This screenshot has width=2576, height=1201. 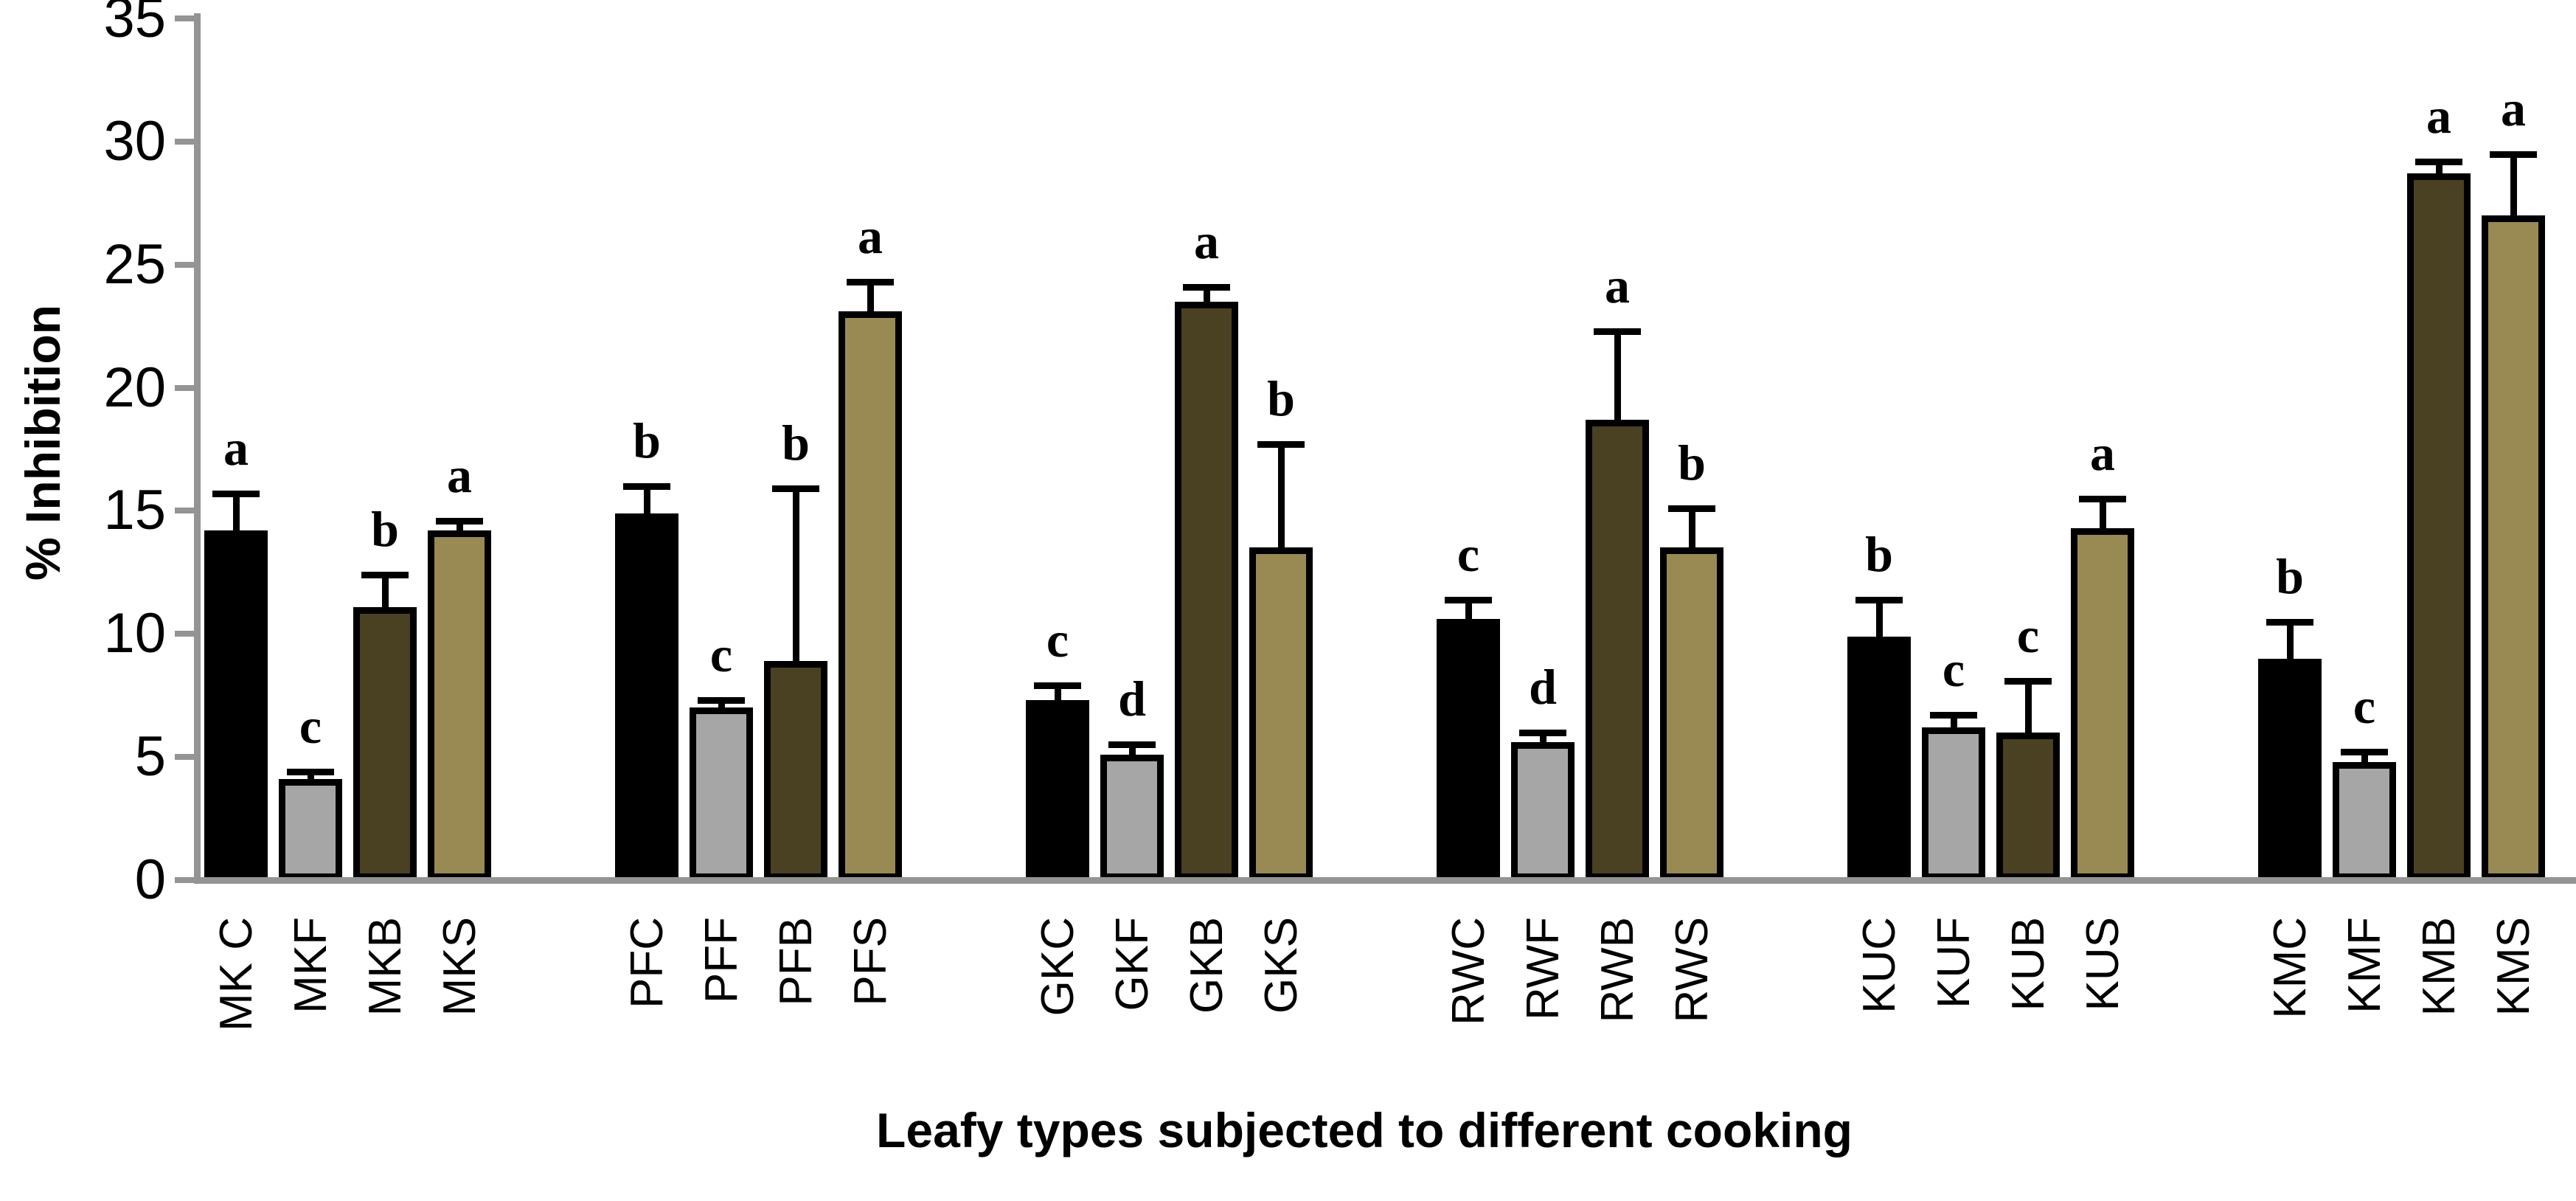 What do you see at coordinates (134, 633) in the screenshot?
I see `y-tick-label: 10` at bounding box center [134, 633].